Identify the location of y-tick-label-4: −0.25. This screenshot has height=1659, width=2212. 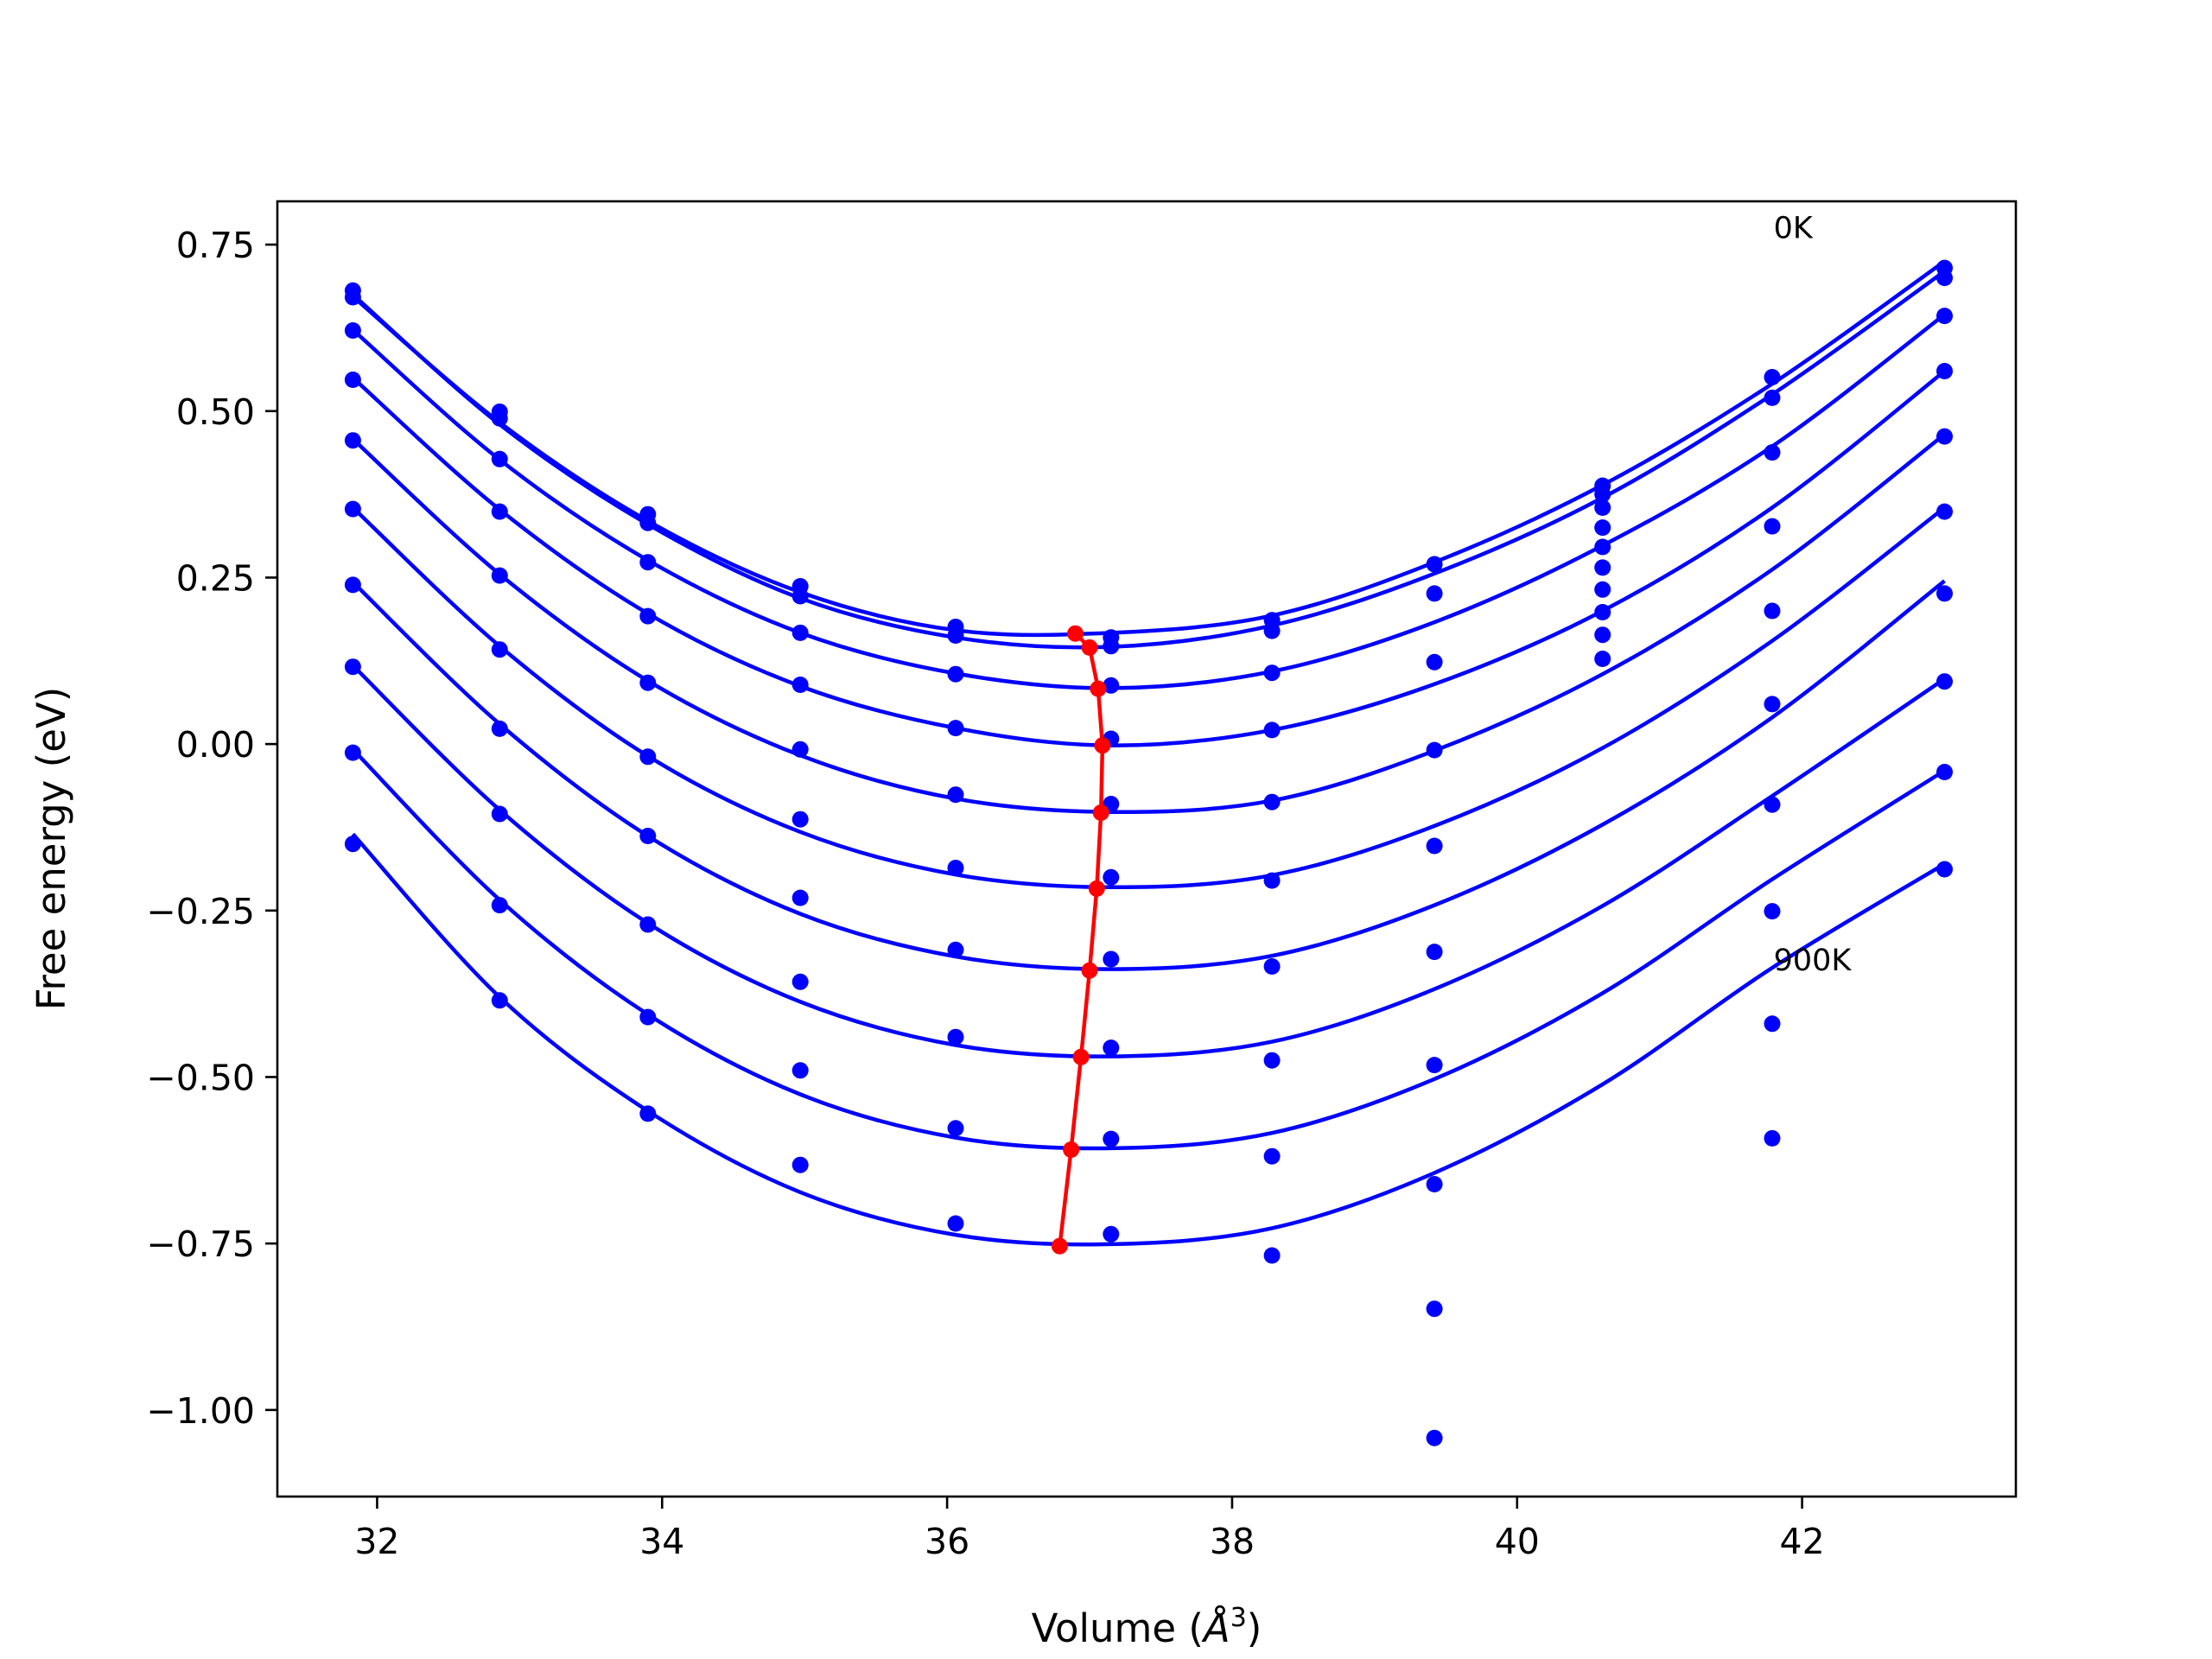
(200, 911).